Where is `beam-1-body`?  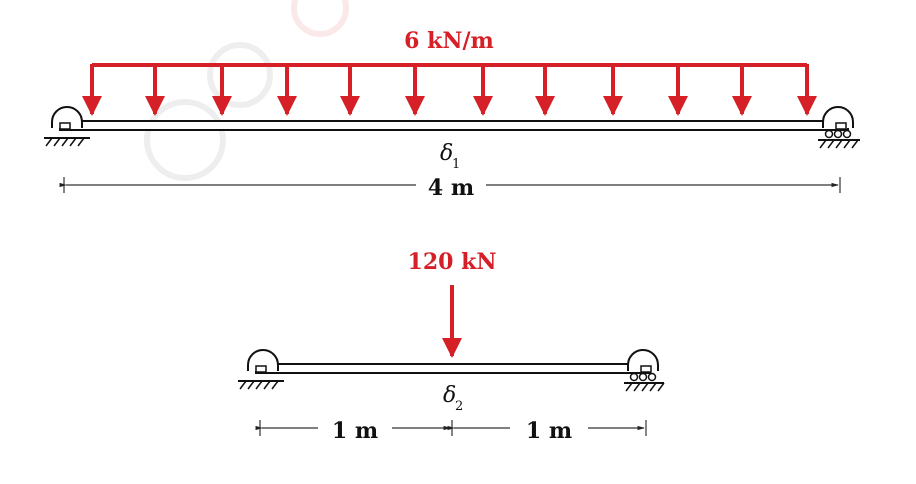
beam-1-body is located at coordinates (454, 125).